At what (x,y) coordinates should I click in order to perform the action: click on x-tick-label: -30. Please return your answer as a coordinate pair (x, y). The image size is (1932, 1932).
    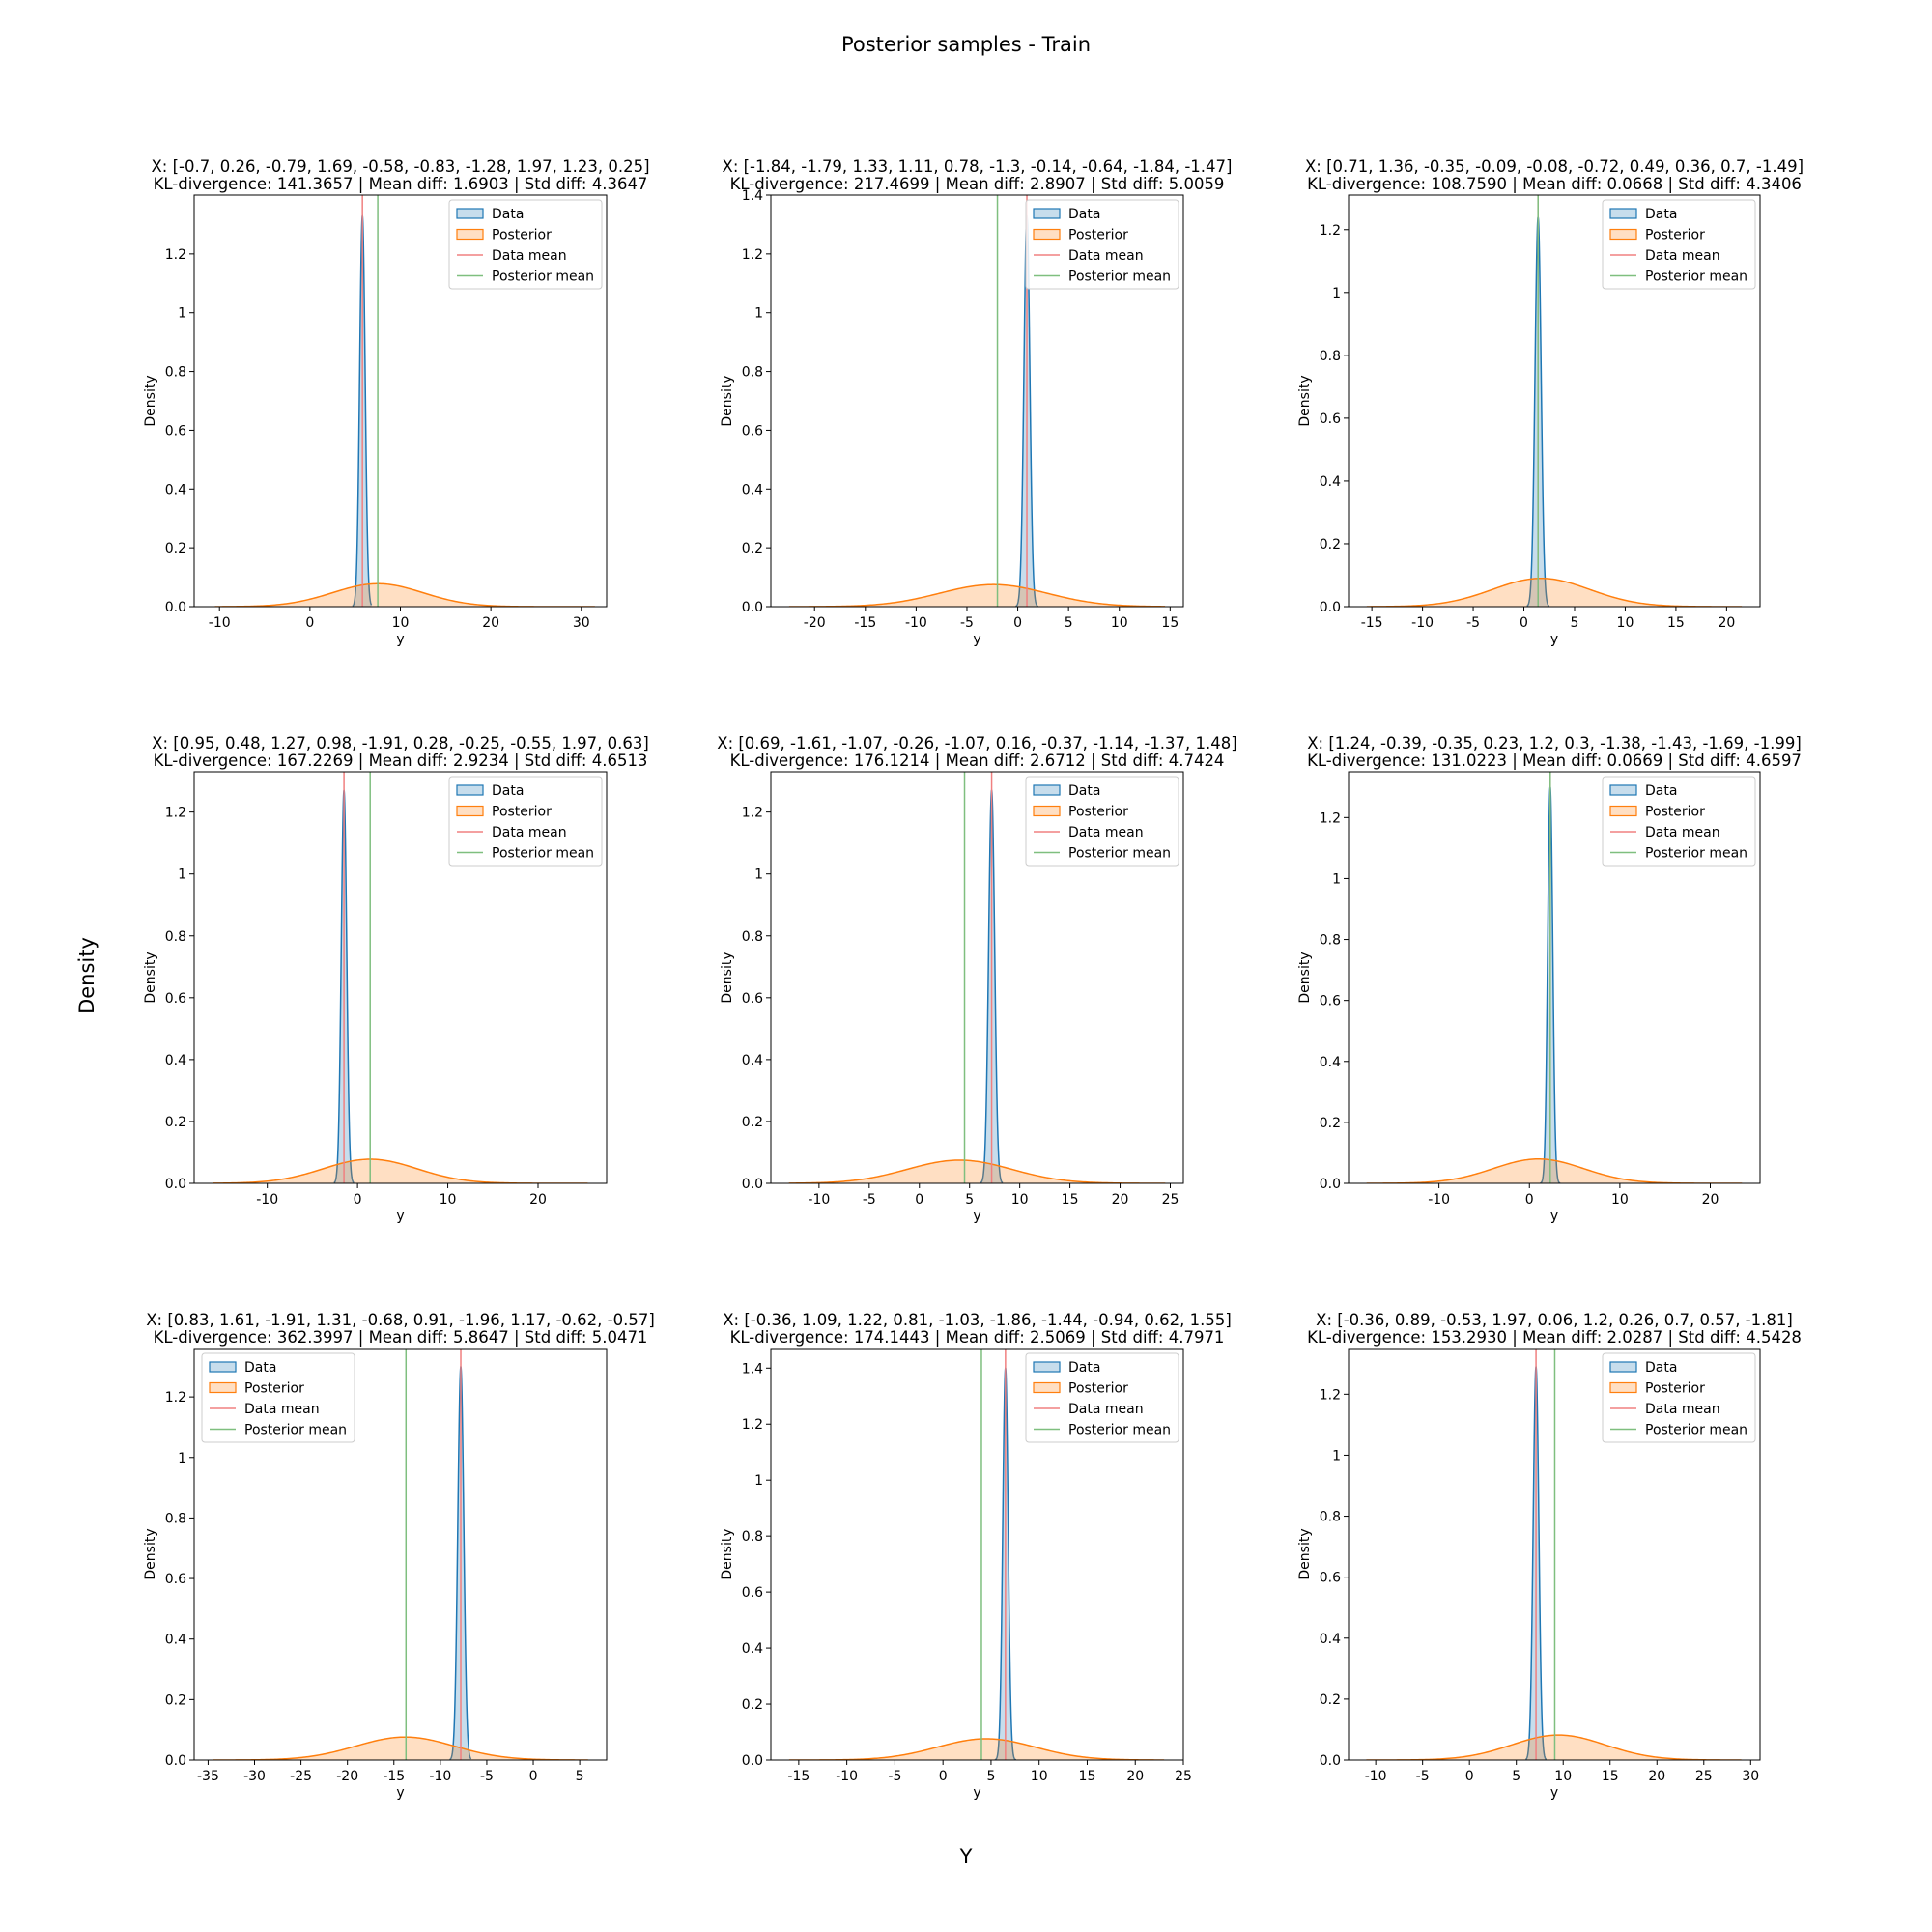
    Looking at the image, I should click on (254, 1776).